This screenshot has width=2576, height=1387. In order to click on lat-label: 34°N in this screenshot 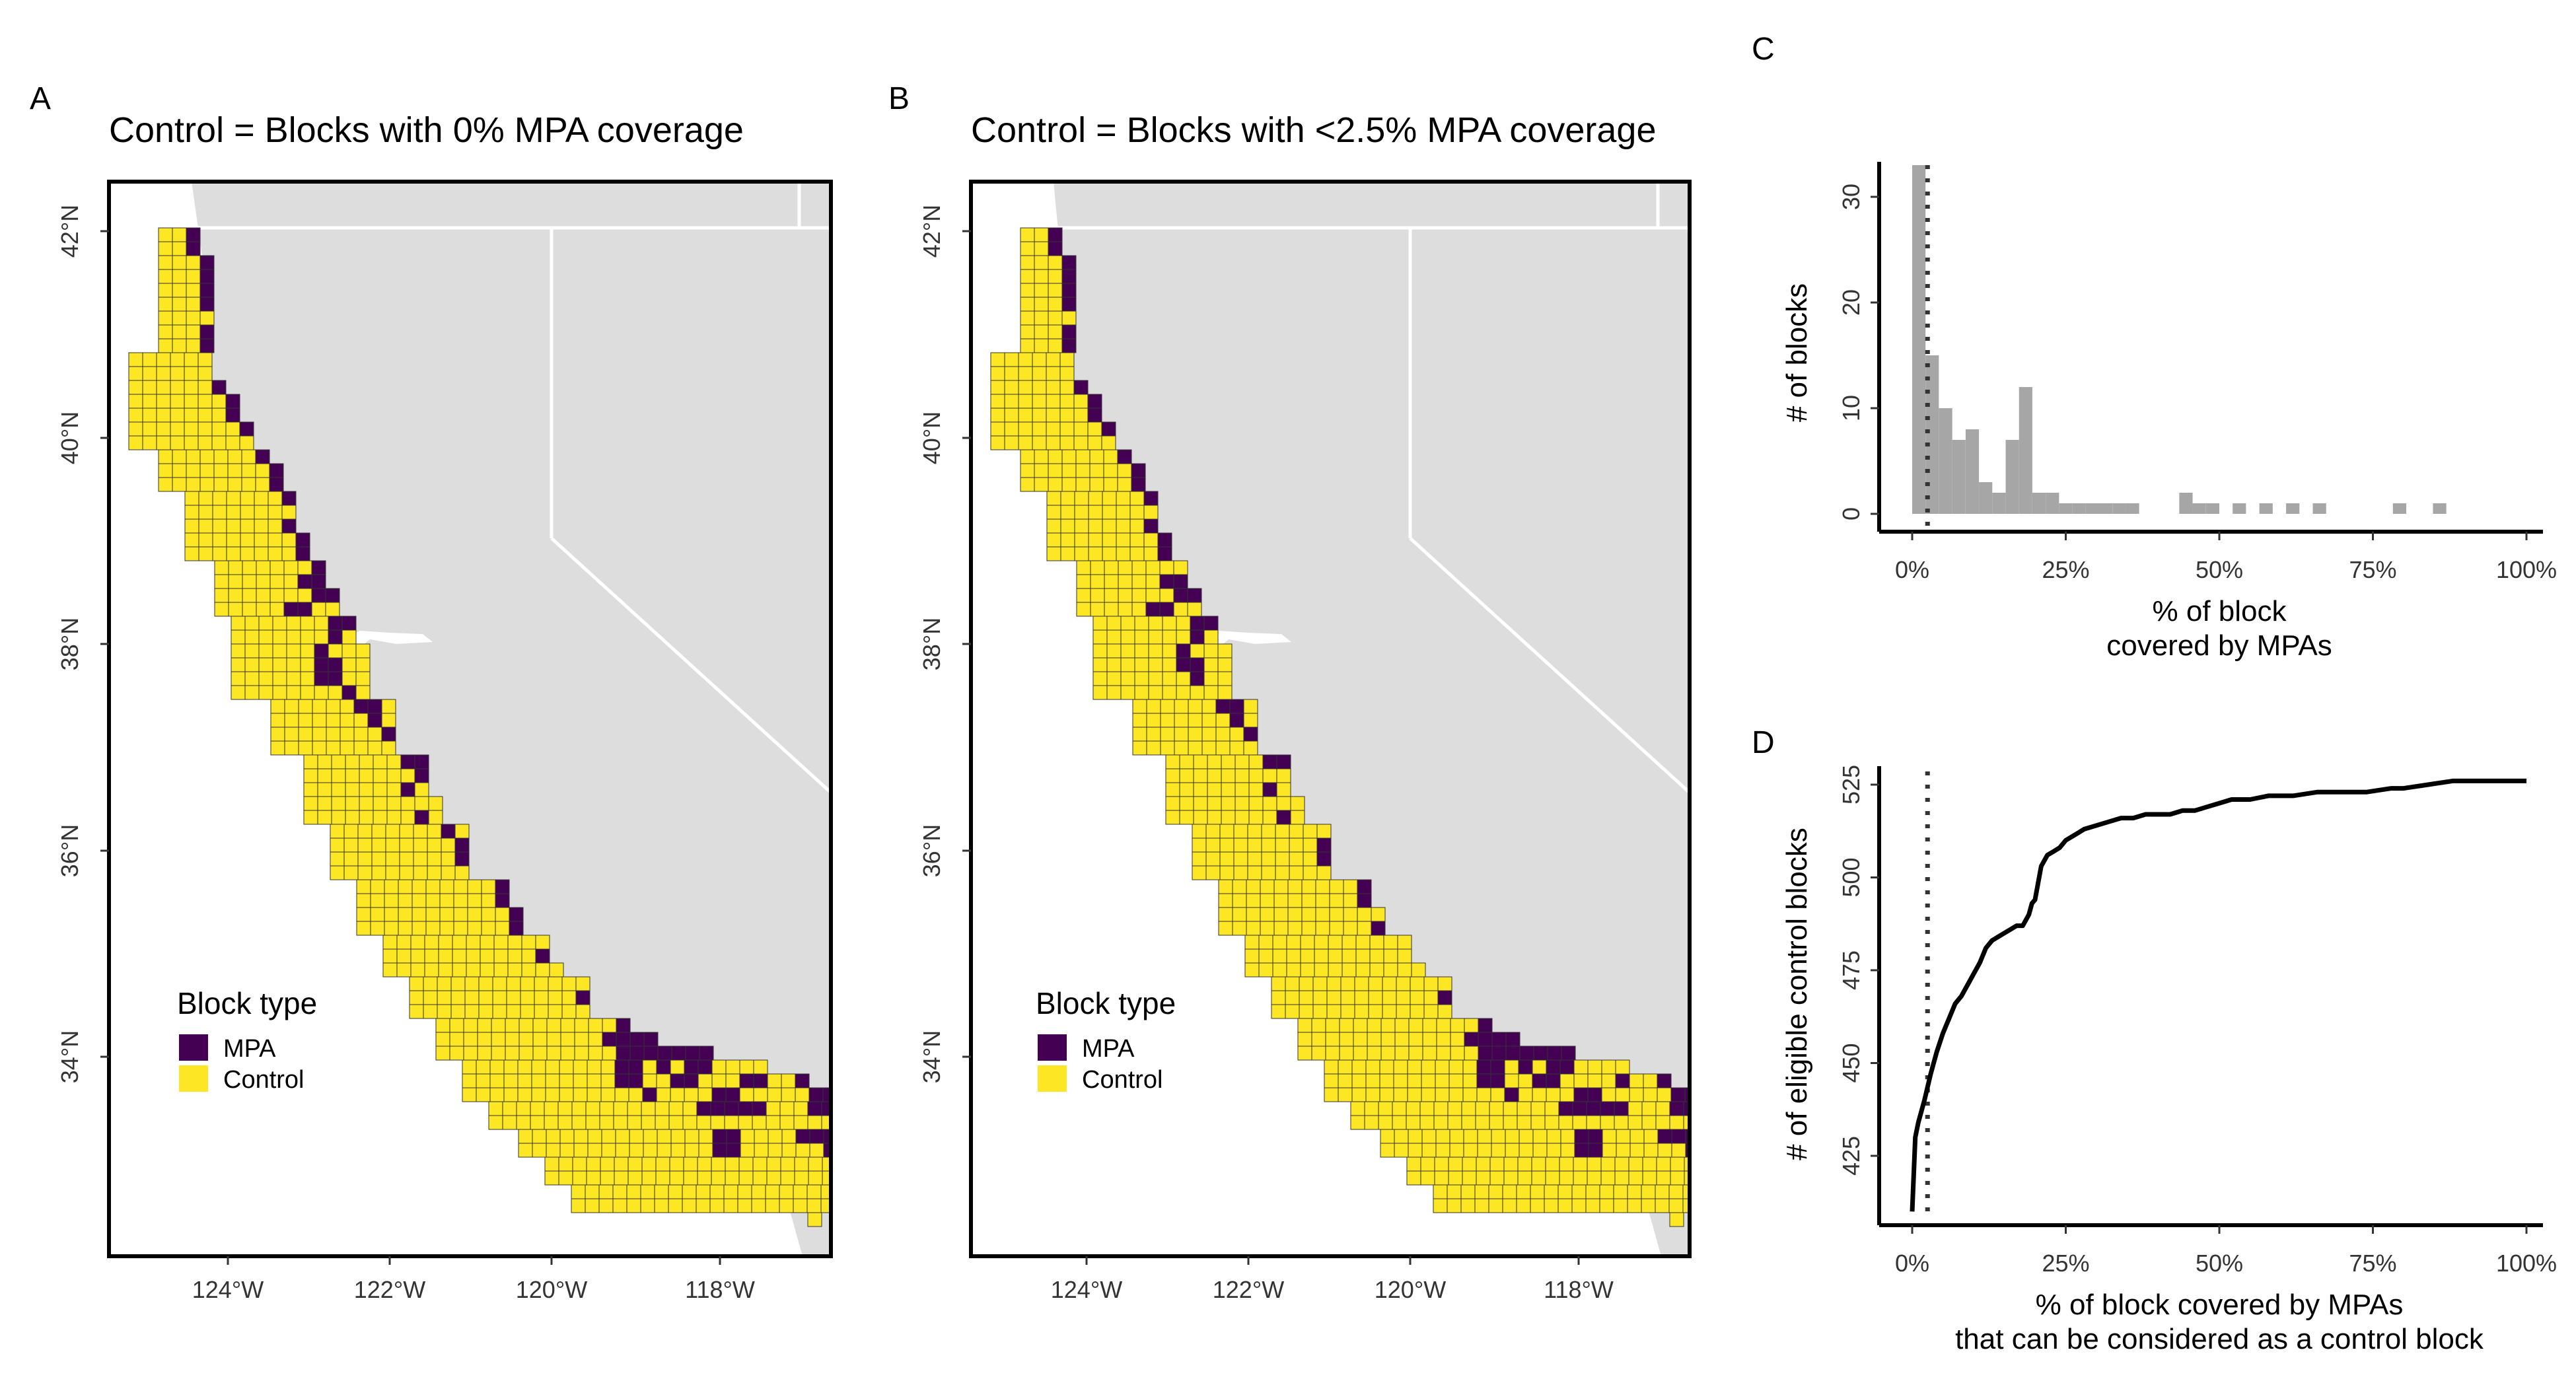, I will do `click(931, 1056)`.